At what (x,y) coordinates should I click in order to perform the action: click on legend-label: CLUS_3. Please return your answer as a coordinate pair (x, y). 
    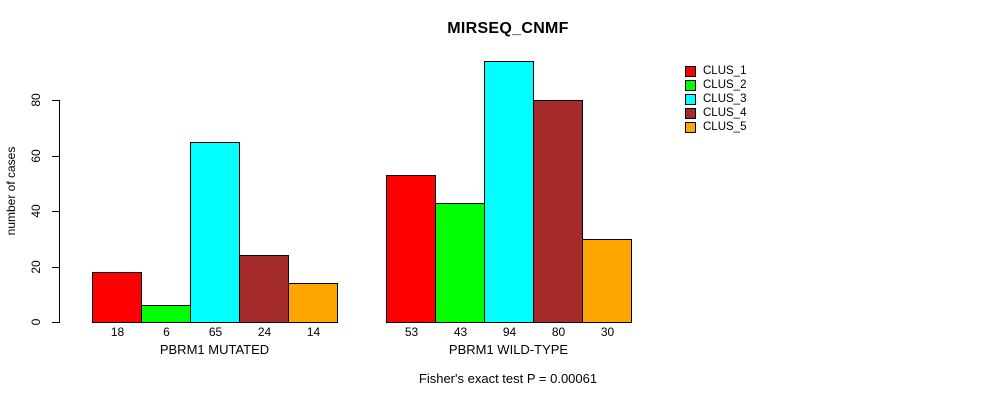
    Looking at the image, I should click on (725, 99).